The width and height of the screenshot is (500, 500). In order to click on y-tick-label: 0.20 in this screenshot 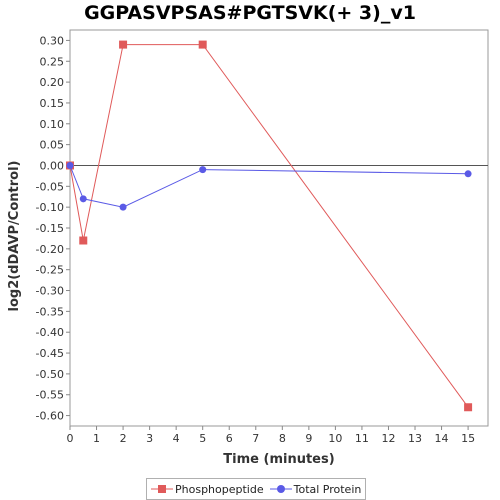, I will do `click(52, 82)`.